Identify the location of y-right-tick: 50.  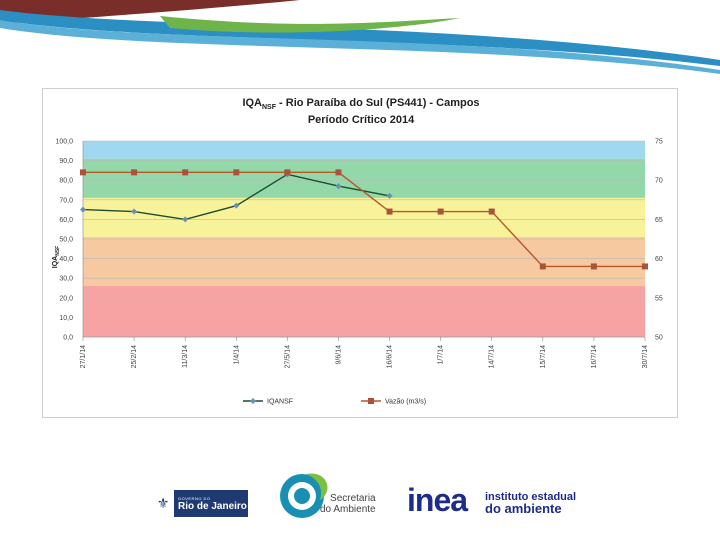
(659, 338).